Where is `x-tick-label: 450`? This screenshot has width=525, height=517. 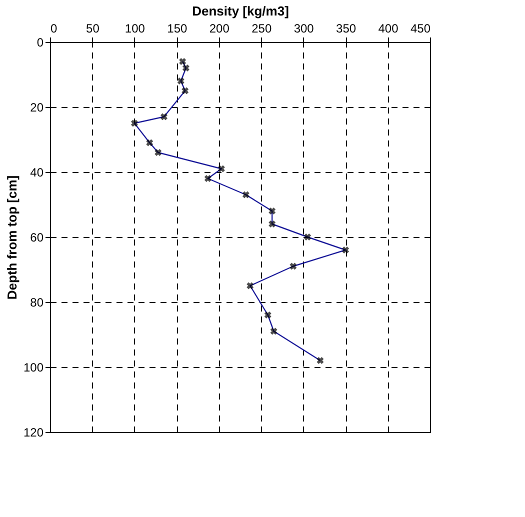 x-tick-label: 450 is located at coordinates (420, 29).